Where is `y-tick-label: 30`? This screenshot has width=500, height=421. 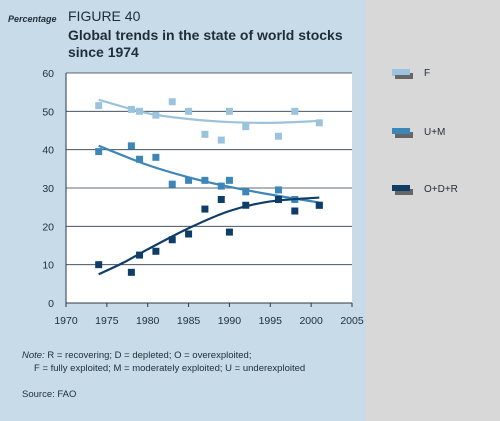 y-tick-label: 30 is located at coordinates (48, 189).